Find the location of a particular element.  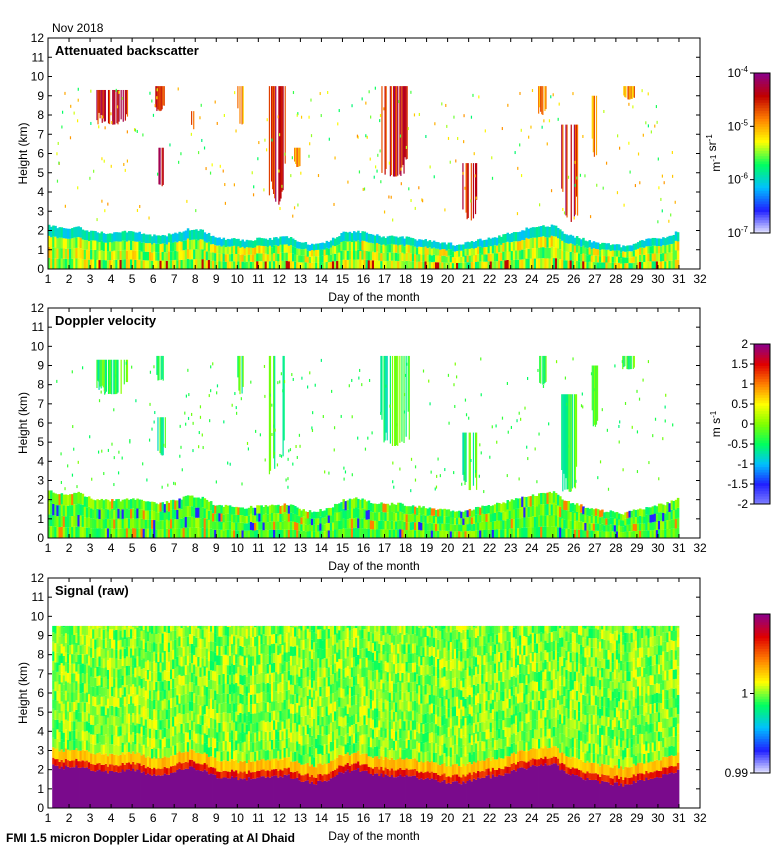

y-axis-label: Height (km) is located at coordinates (23, 423).